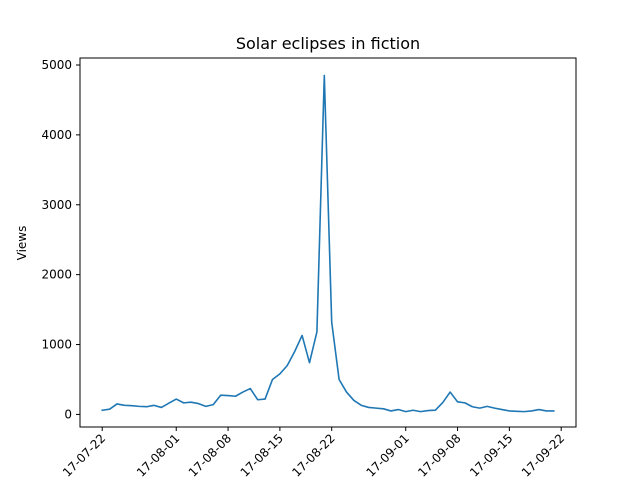 The height and width of the screenshot is (484, 640). I want to click on y-axis-label: Views, so click(22, 243).